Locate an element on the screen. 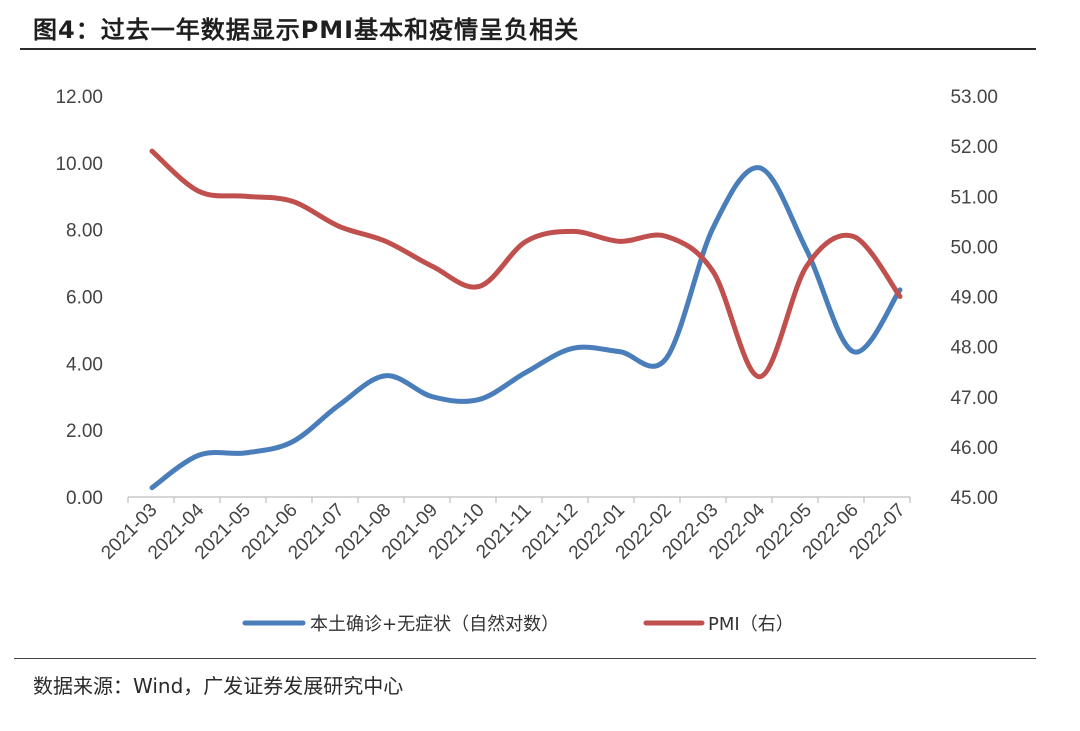  legend-label-cases: 本土确诊+无症状（自然对数） is located at coordinates (434, 624).